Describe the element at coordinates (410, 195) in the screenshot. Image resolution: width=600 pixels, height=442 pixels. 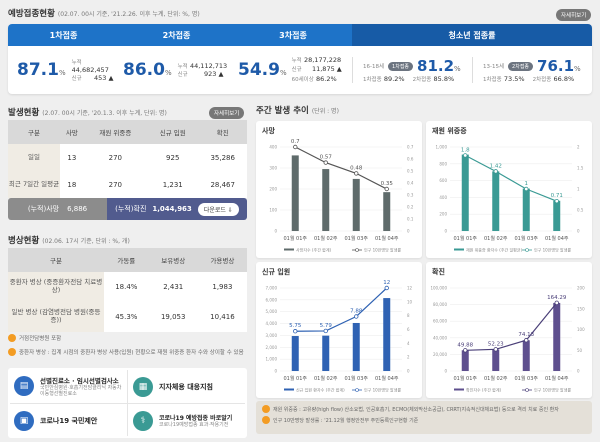
I see `y2-tick-label: 0.3` at that location.